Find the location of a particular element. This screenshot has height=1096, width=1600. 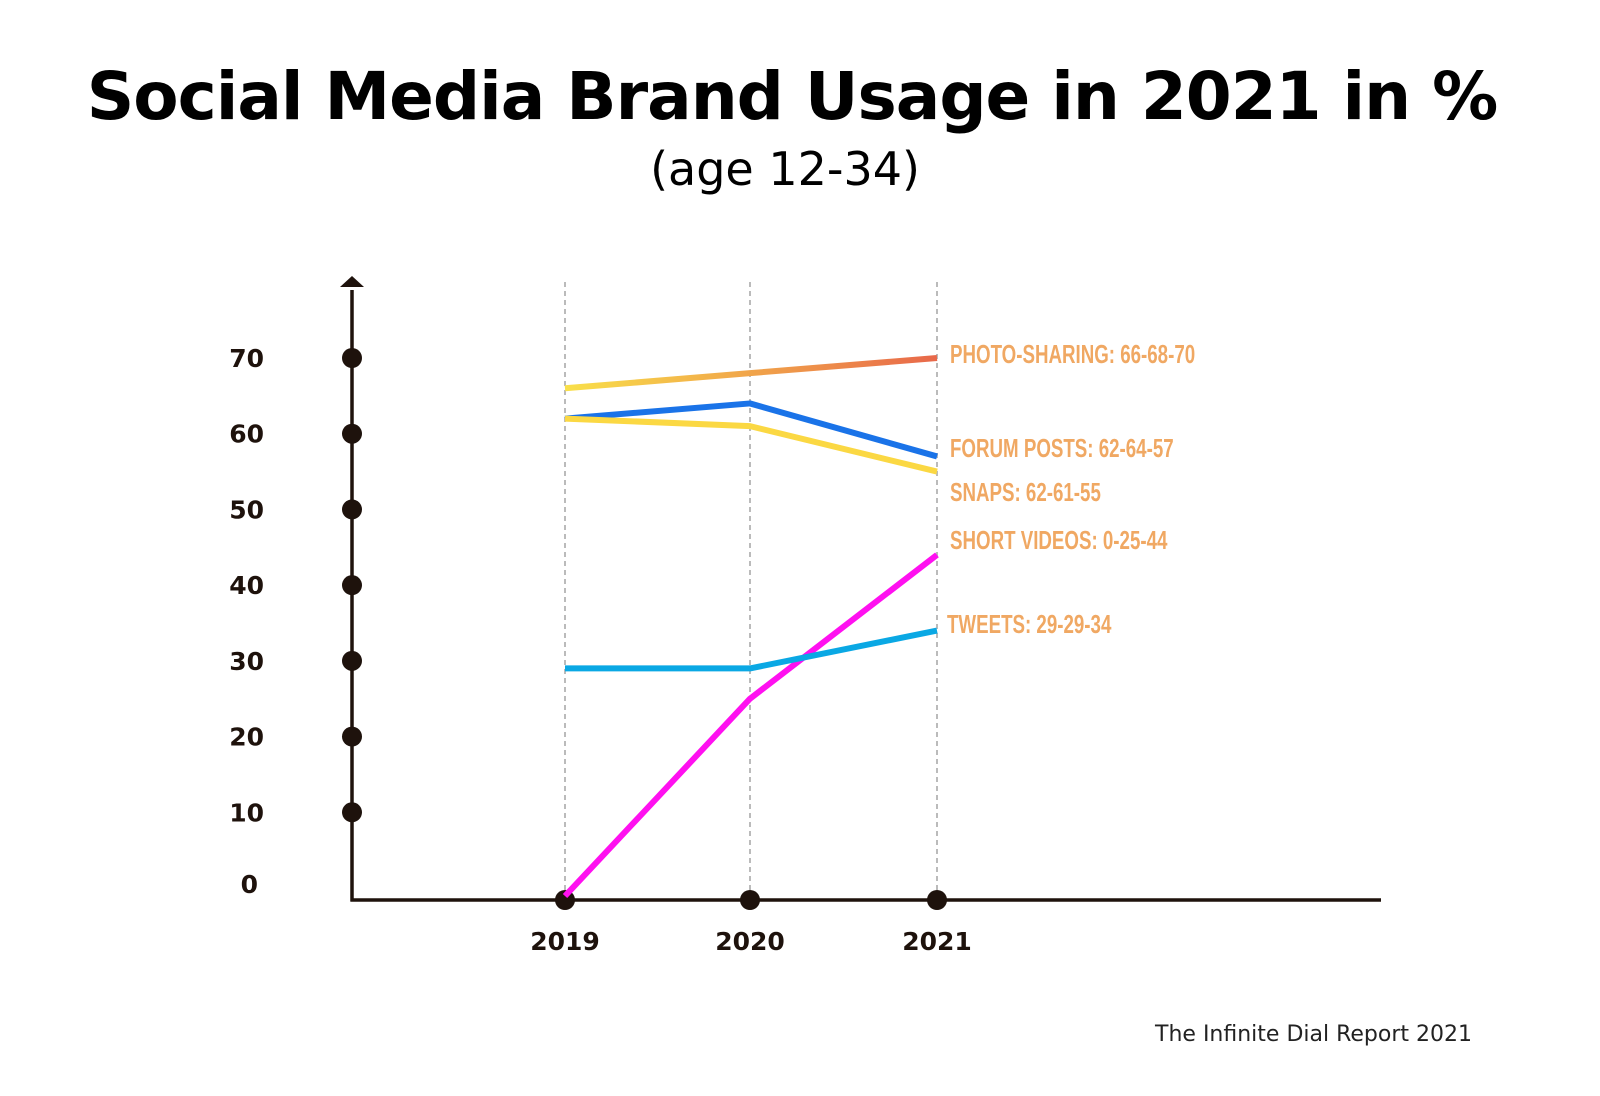

series-label: FORUM POSTS: 62-64-57 is located at coordinates (1062, 448).